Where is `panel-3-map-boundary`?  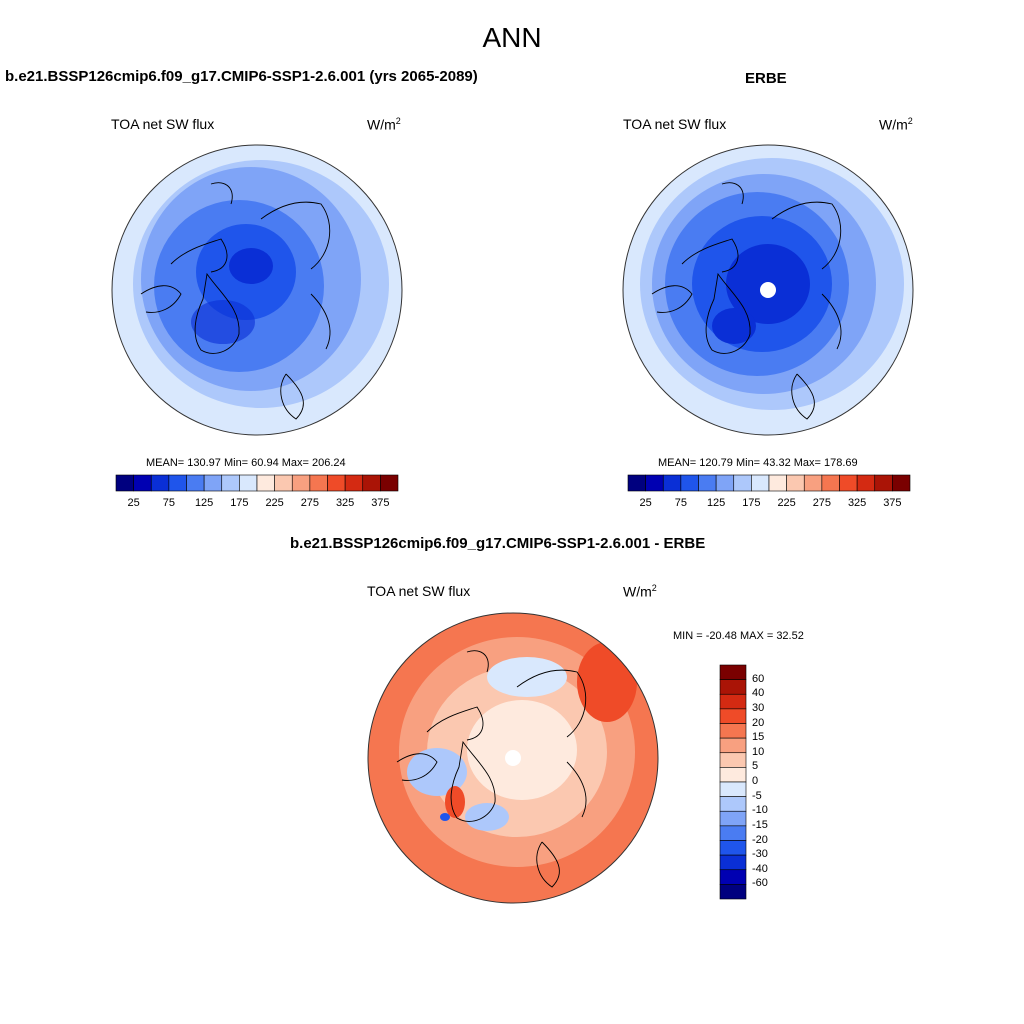 panel-3-map-boundary is located at coordinates (513, 758).